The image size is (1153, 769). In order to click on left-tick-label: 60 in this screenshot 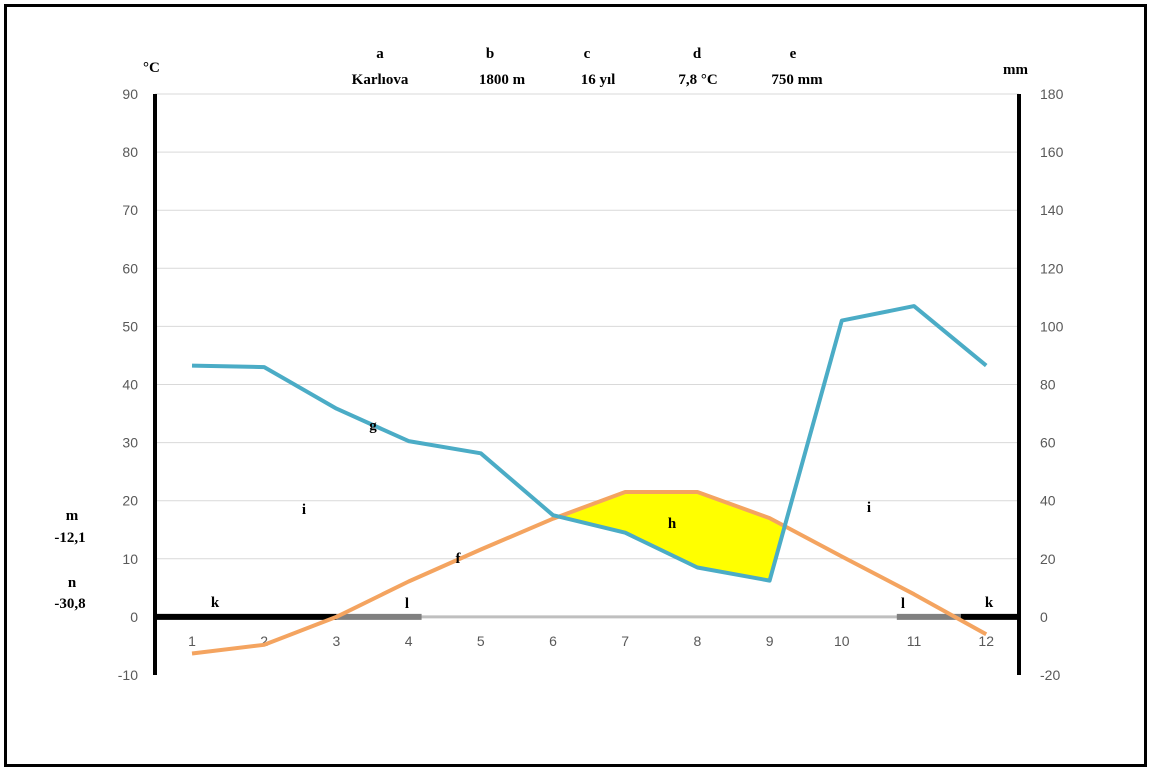, I will do `click(130, 268)`.